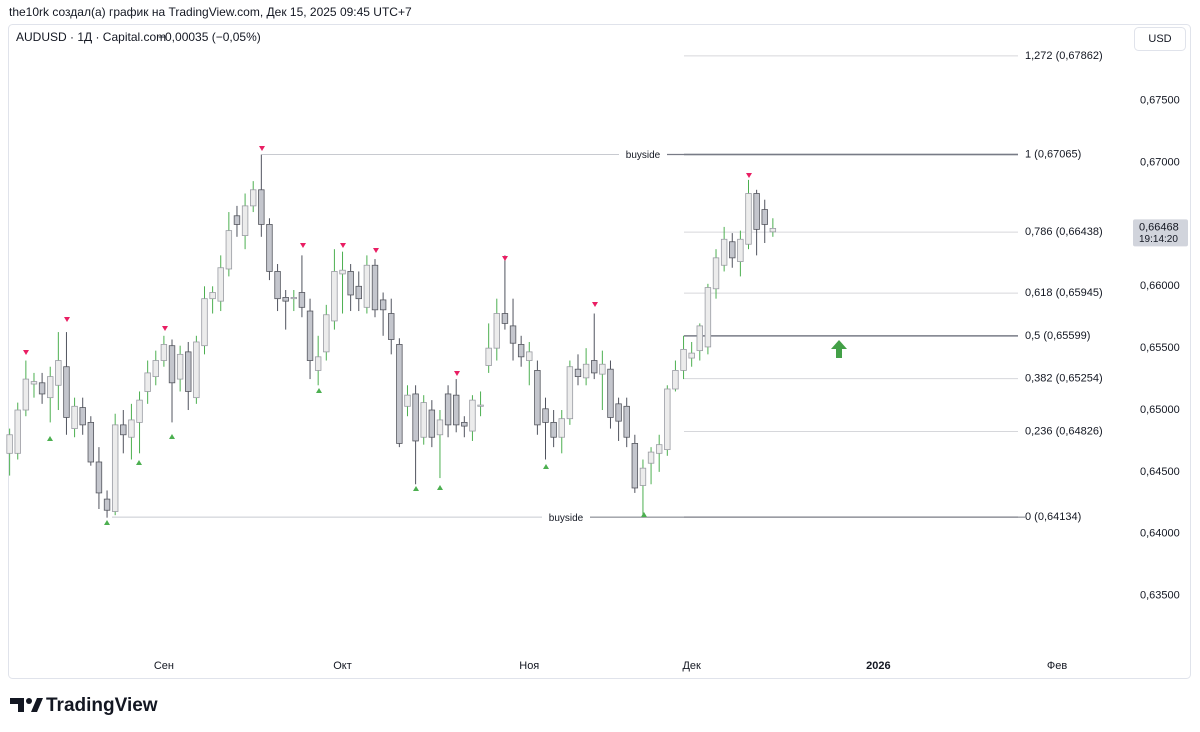  What do you see at coordinates (102, 705) in the screenshot?
I see `brand-name: TradingView` at bounding box center [102, 705].